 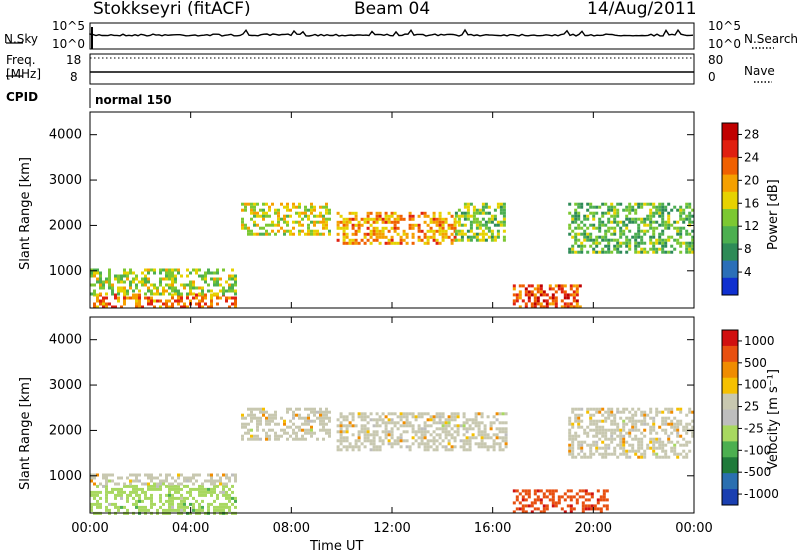 What do you see at coordinates (754, 428) in the screenshot?
I see `colorbar-tick-label: -25` at bounding box center [754, 428].